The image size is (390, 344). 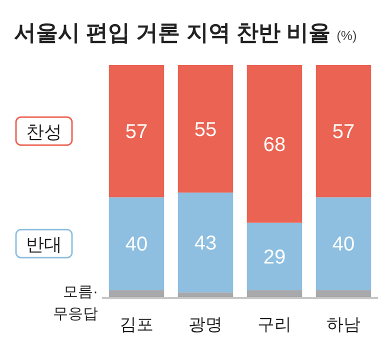 I want to click on text: 찬성, so click(x=44, y=132).